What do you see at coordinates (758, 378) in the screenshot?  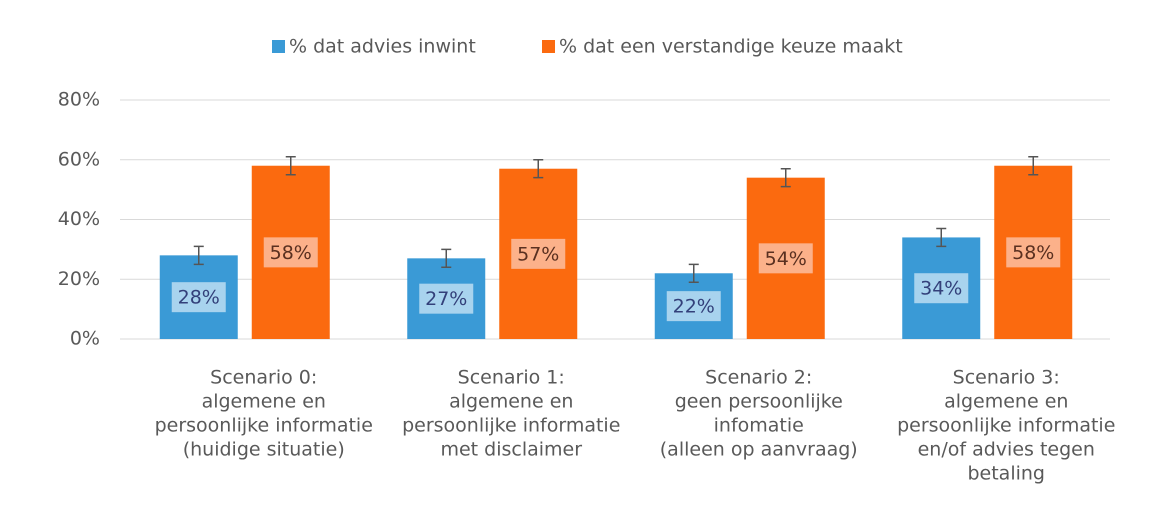 I see `x-tick-label: Scenario 2:` at bounding box center [758, 378].